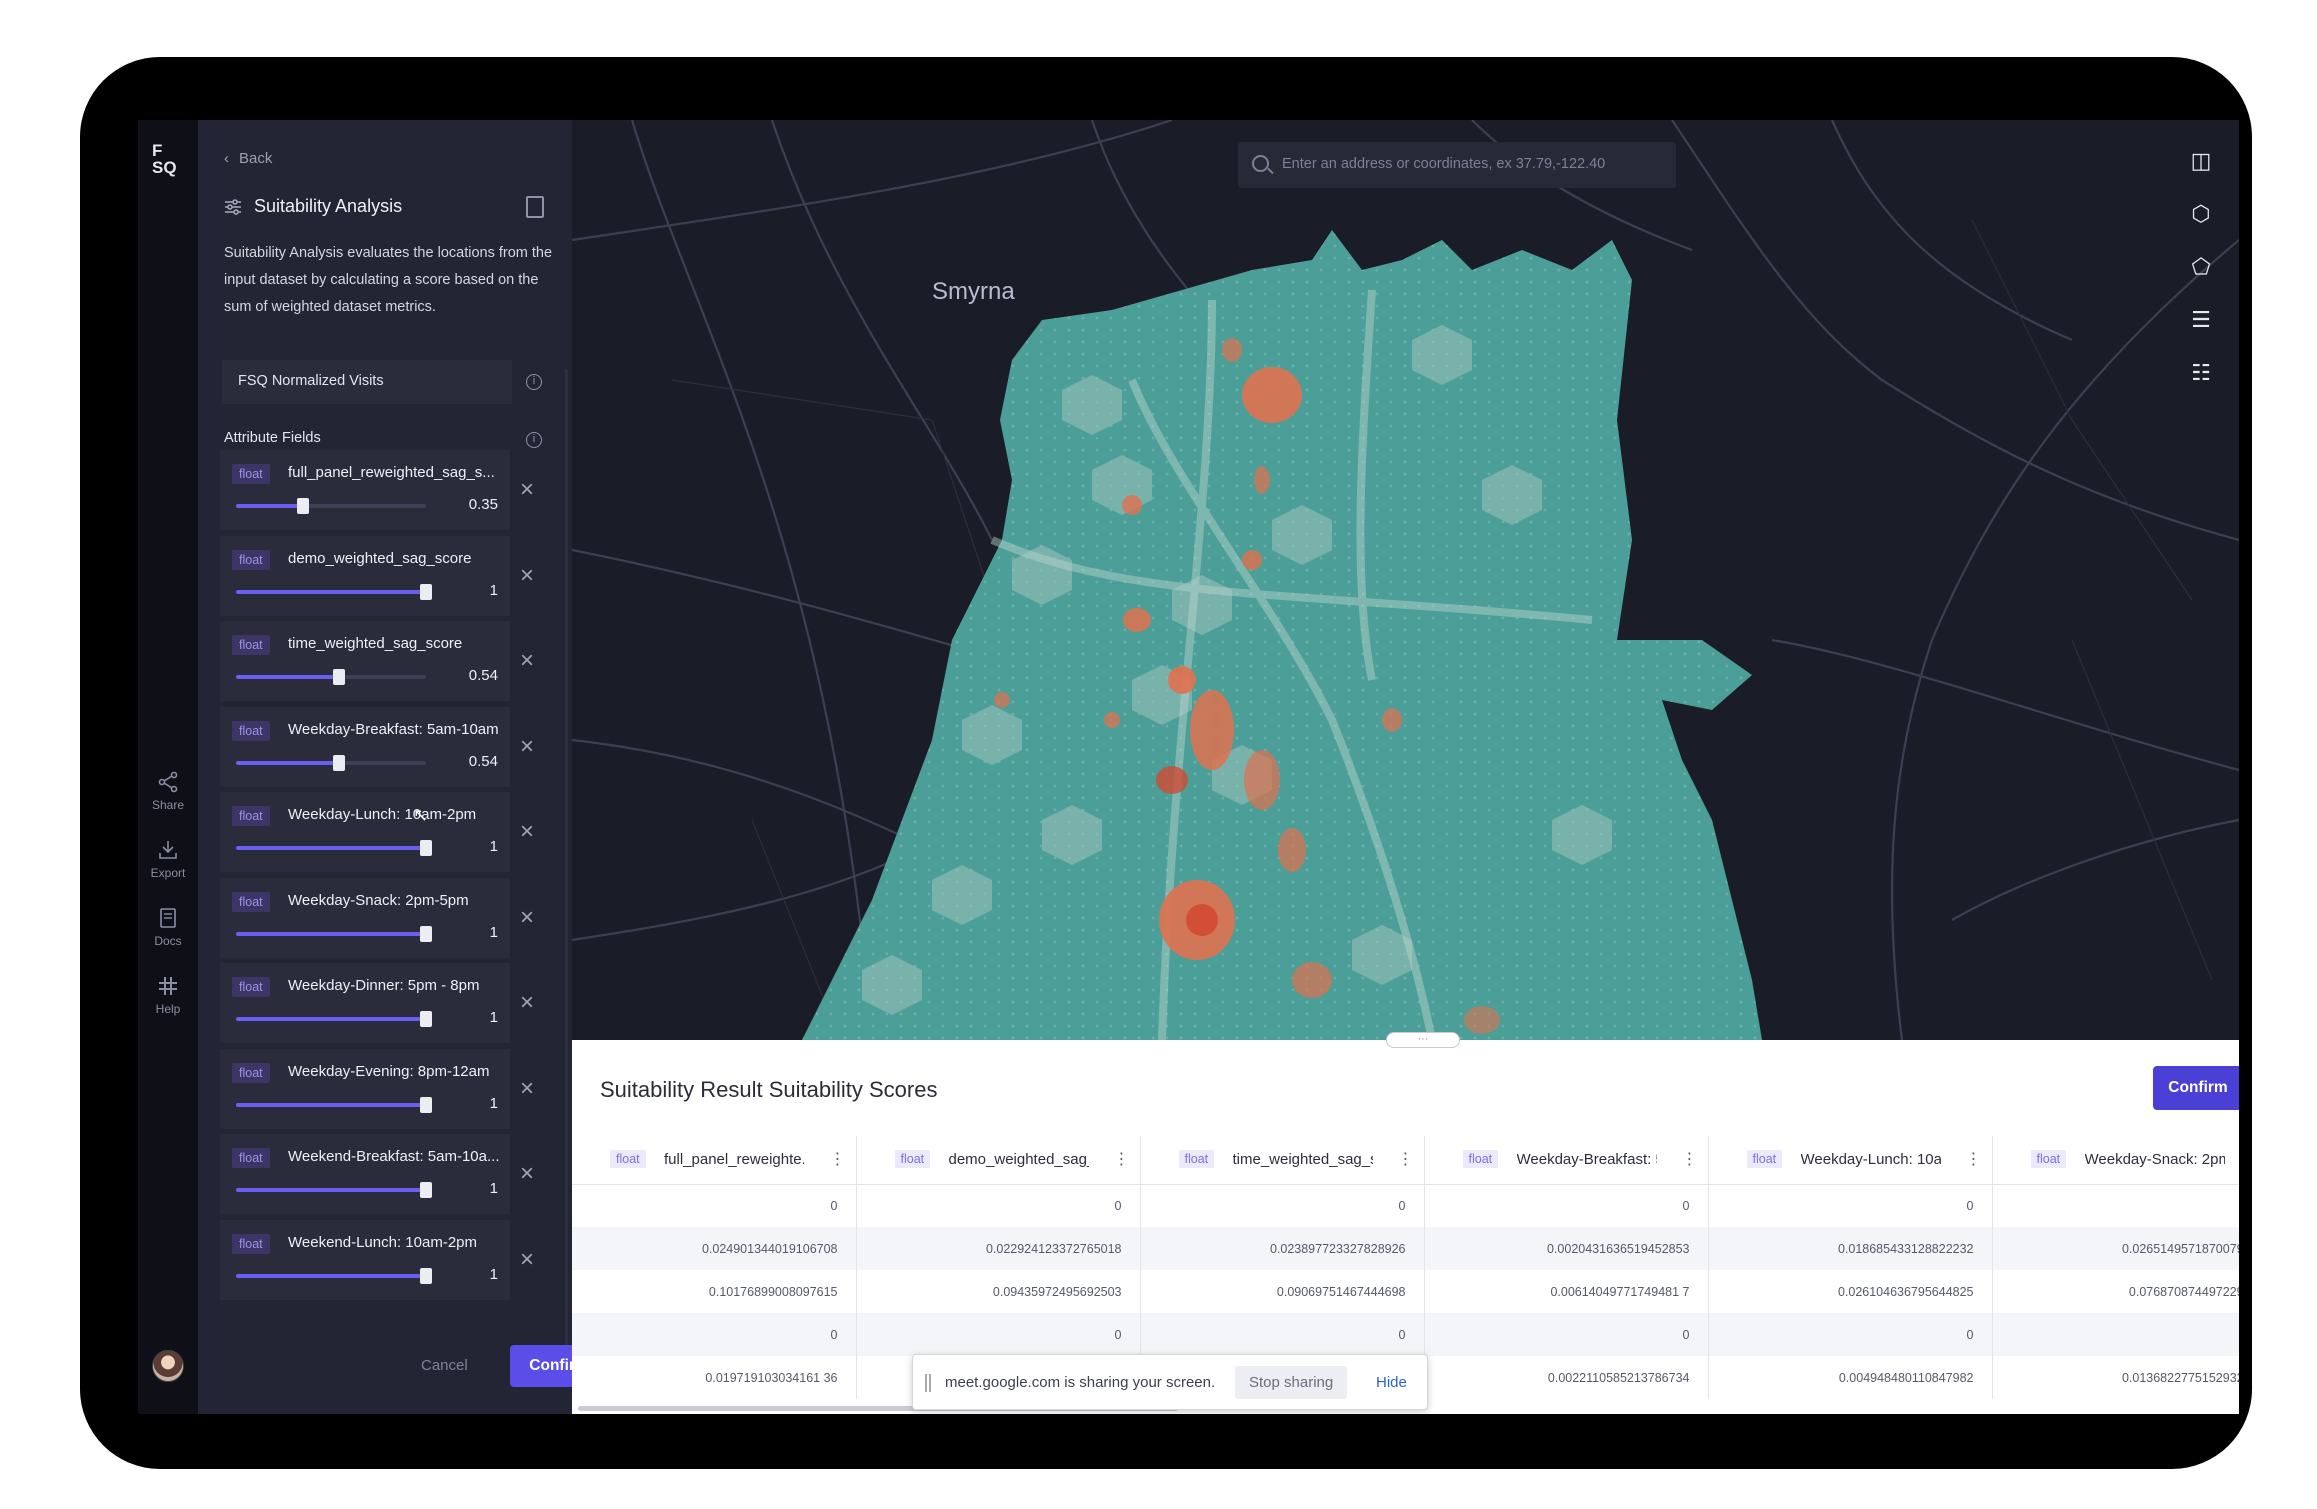  I want to click on table-cell: 0, so click(1282, 1334).